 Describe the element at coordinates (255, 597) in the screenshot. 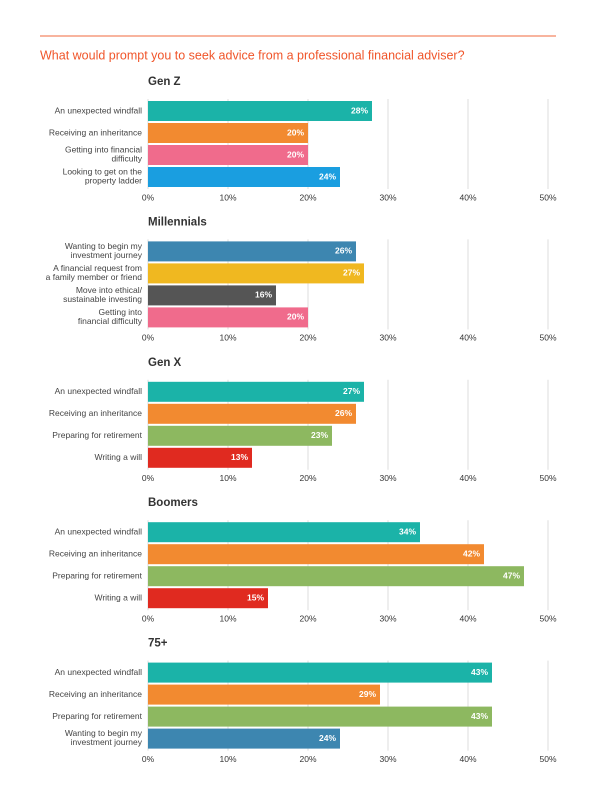

I see `value-label: 15%` at that location.